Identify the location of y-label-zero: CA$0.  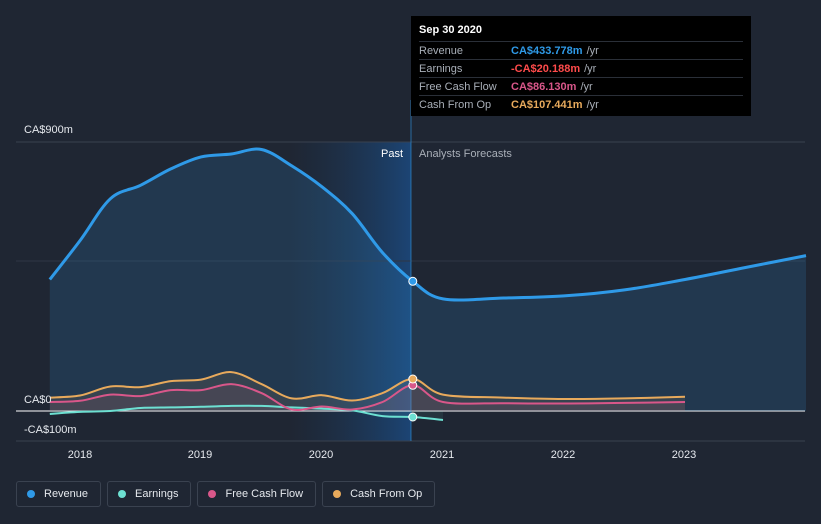
(38, 400).